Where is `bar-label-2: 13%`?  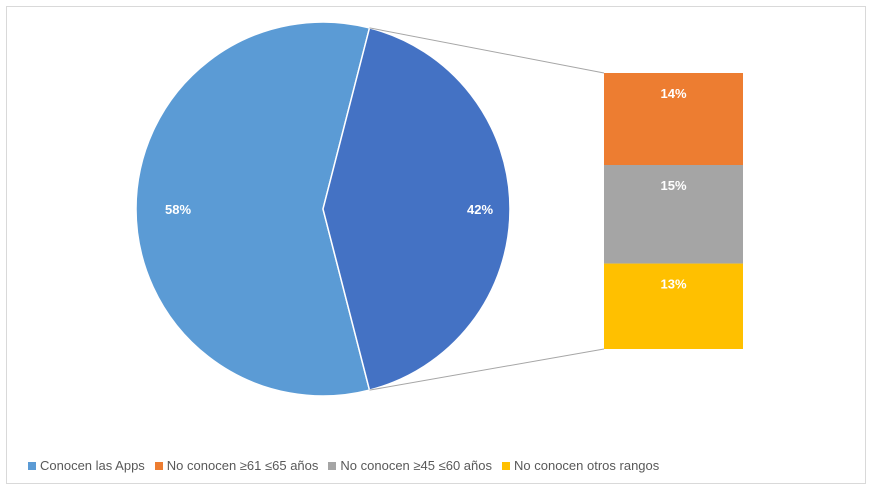 bar-label-2: 13% is located at coordinates (673, 284).